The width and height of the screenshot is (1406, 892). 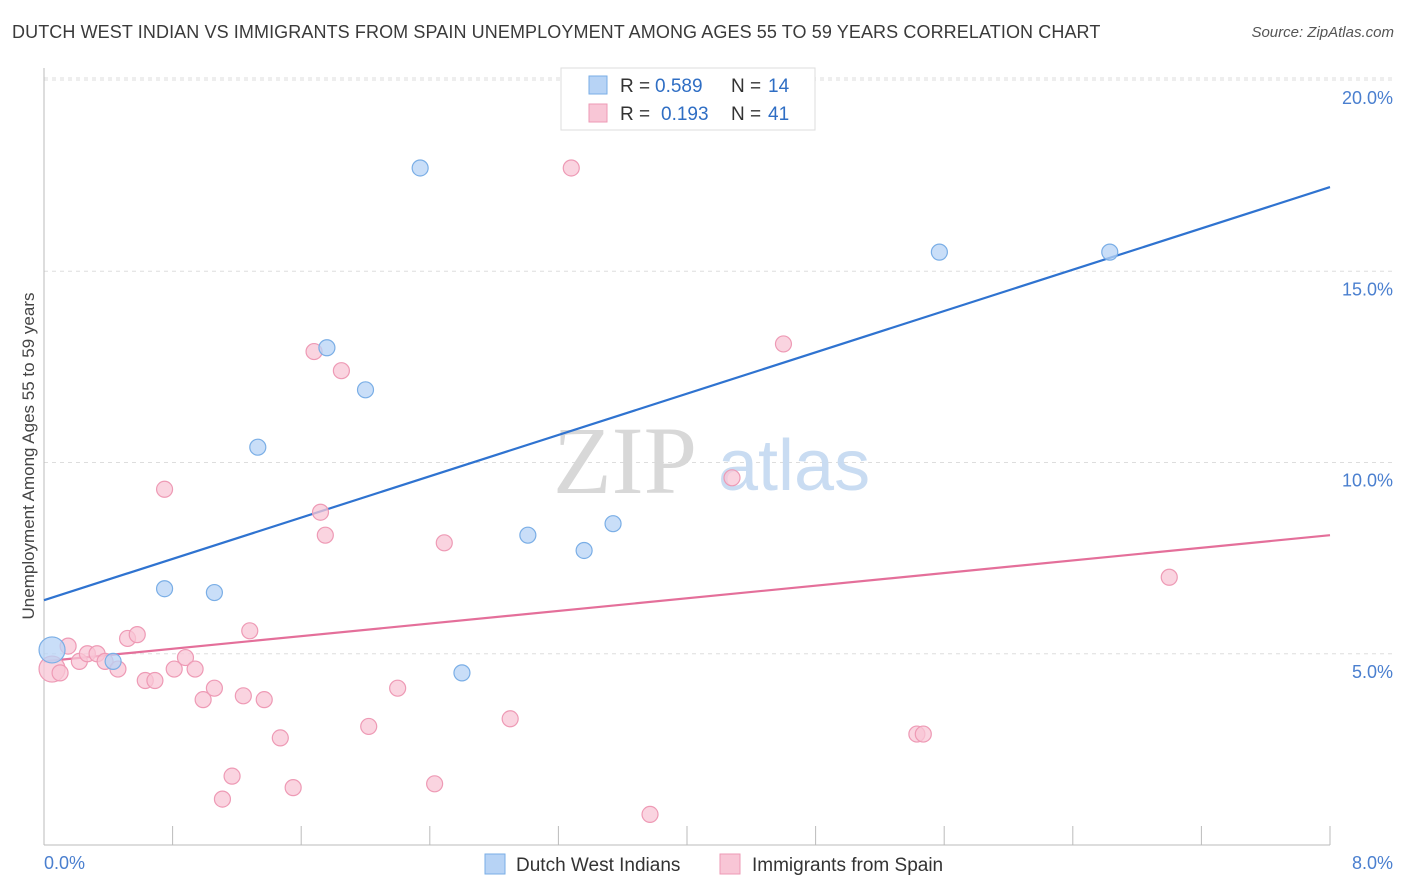 What do you see at coordinates (495, 864) in the screenshot?
I see `series-legend-swatch-blue` at bounding box center [495, 864].